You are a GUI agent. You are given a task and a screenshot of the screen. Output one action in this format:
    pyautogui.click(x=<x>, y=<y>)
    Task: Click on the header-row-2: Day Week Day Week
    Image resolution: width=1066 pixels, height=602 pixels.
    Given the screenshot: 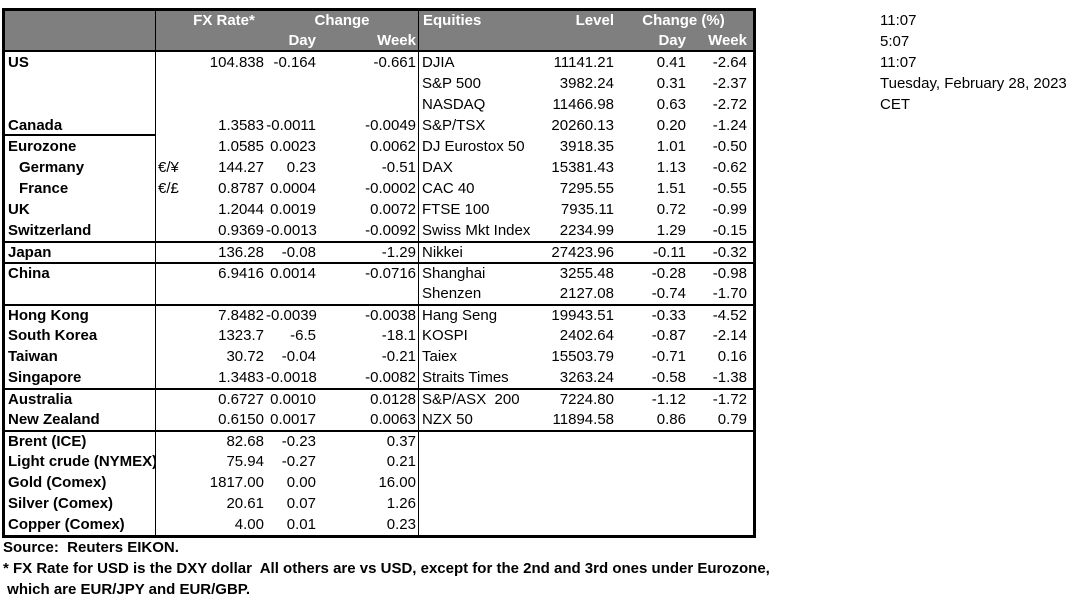 What is the action you would take?
    pyautogui.click(x=379, y=40)
    